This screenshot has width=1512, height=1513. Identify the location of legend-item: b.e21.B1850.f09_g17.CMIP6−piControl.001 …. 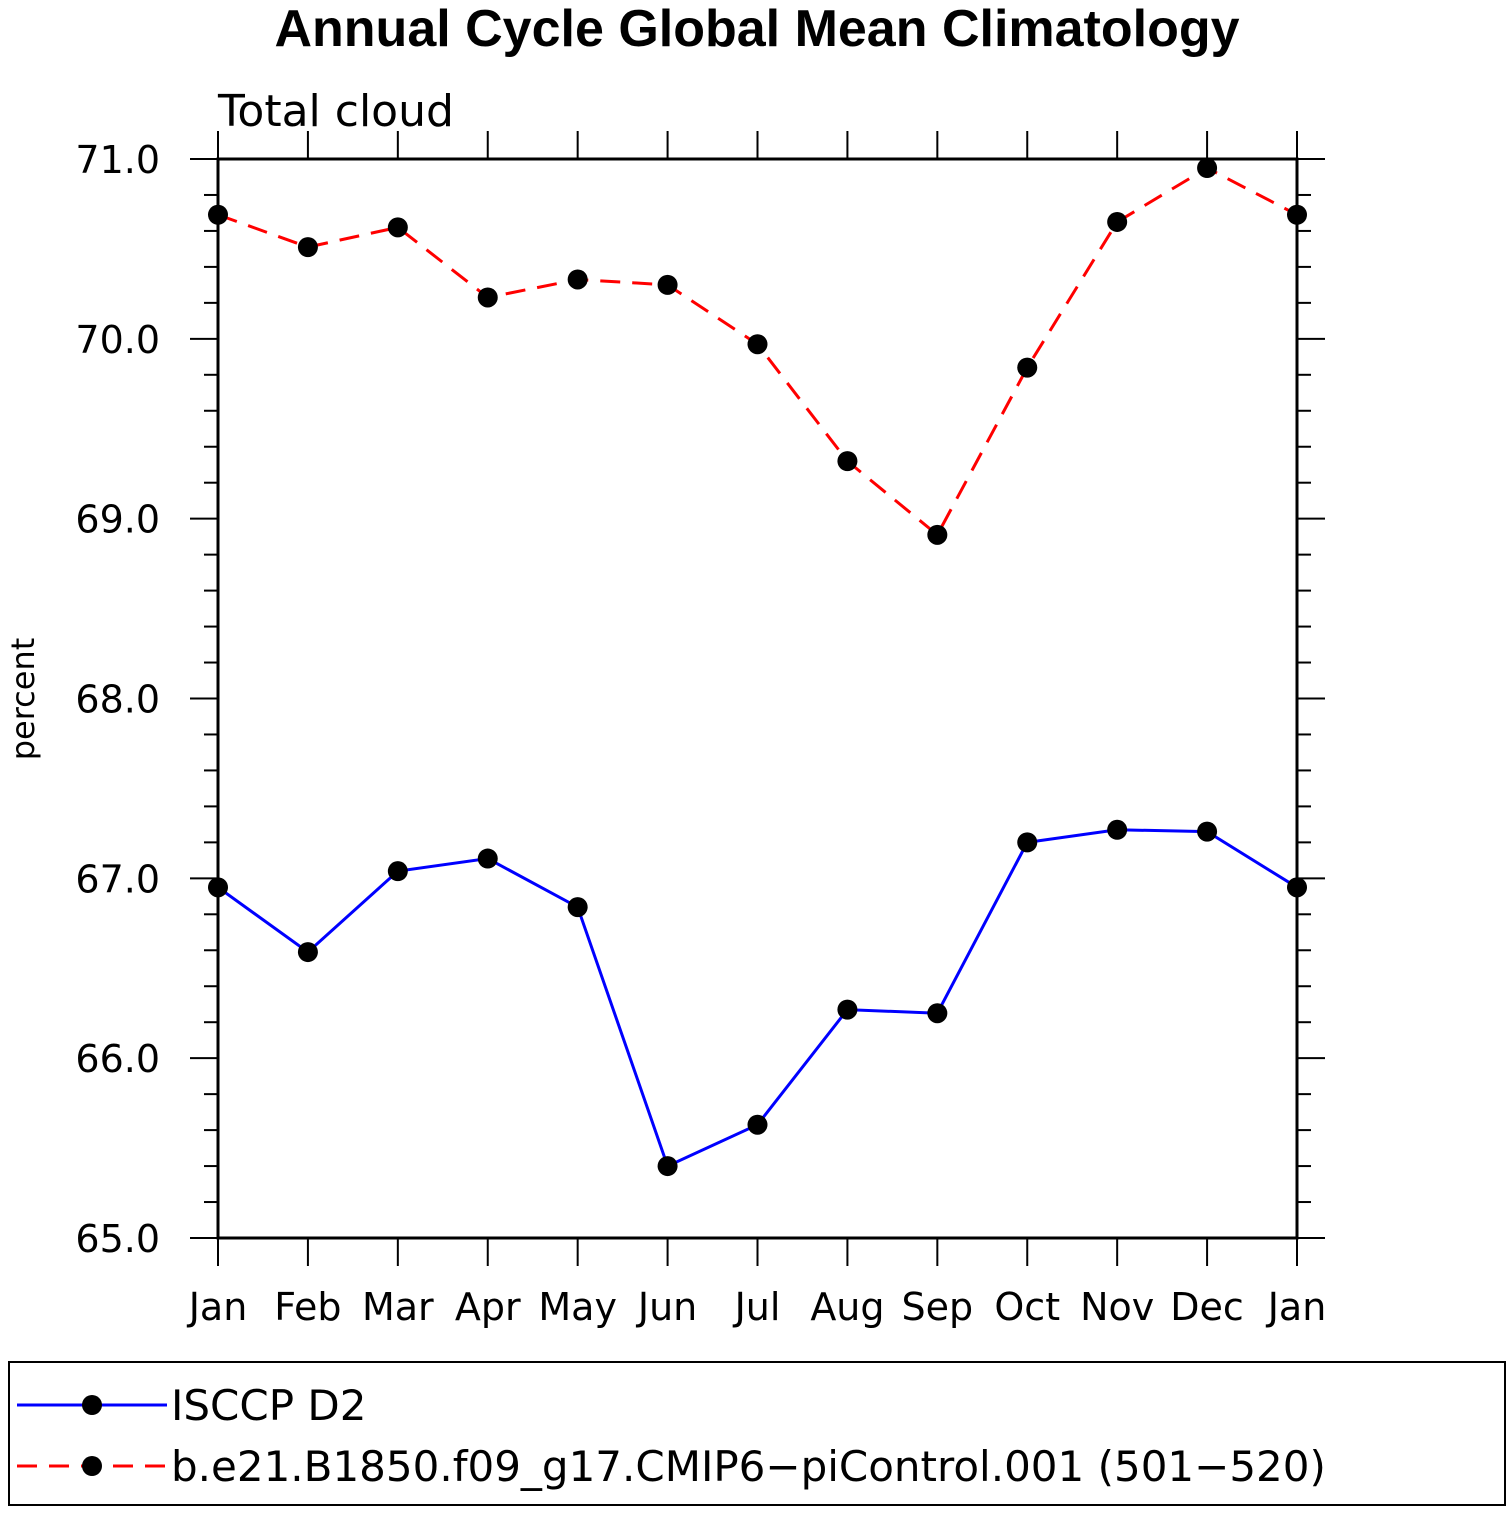
(671, 1466).